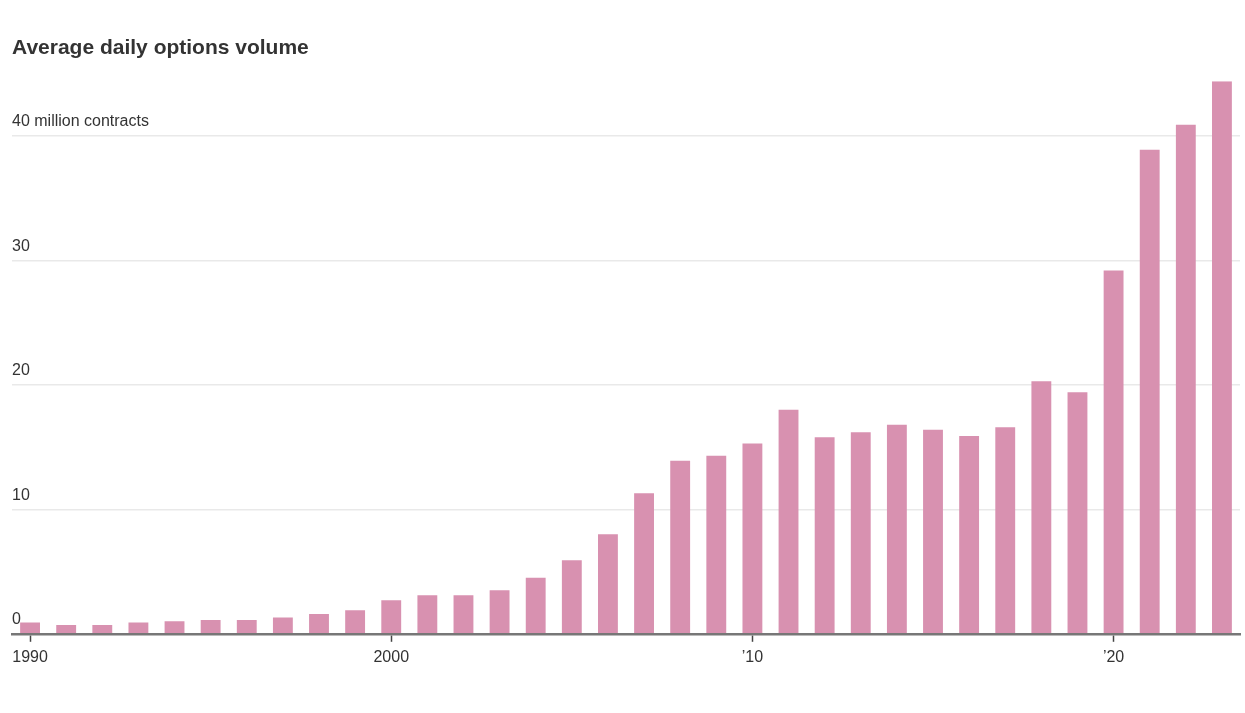 This screenshot has height=713, width=1245. What do you see at coordinates (752, 656) in the screenshot?
I see `x-tick-label: ’10` at bounding box center [752, 656].